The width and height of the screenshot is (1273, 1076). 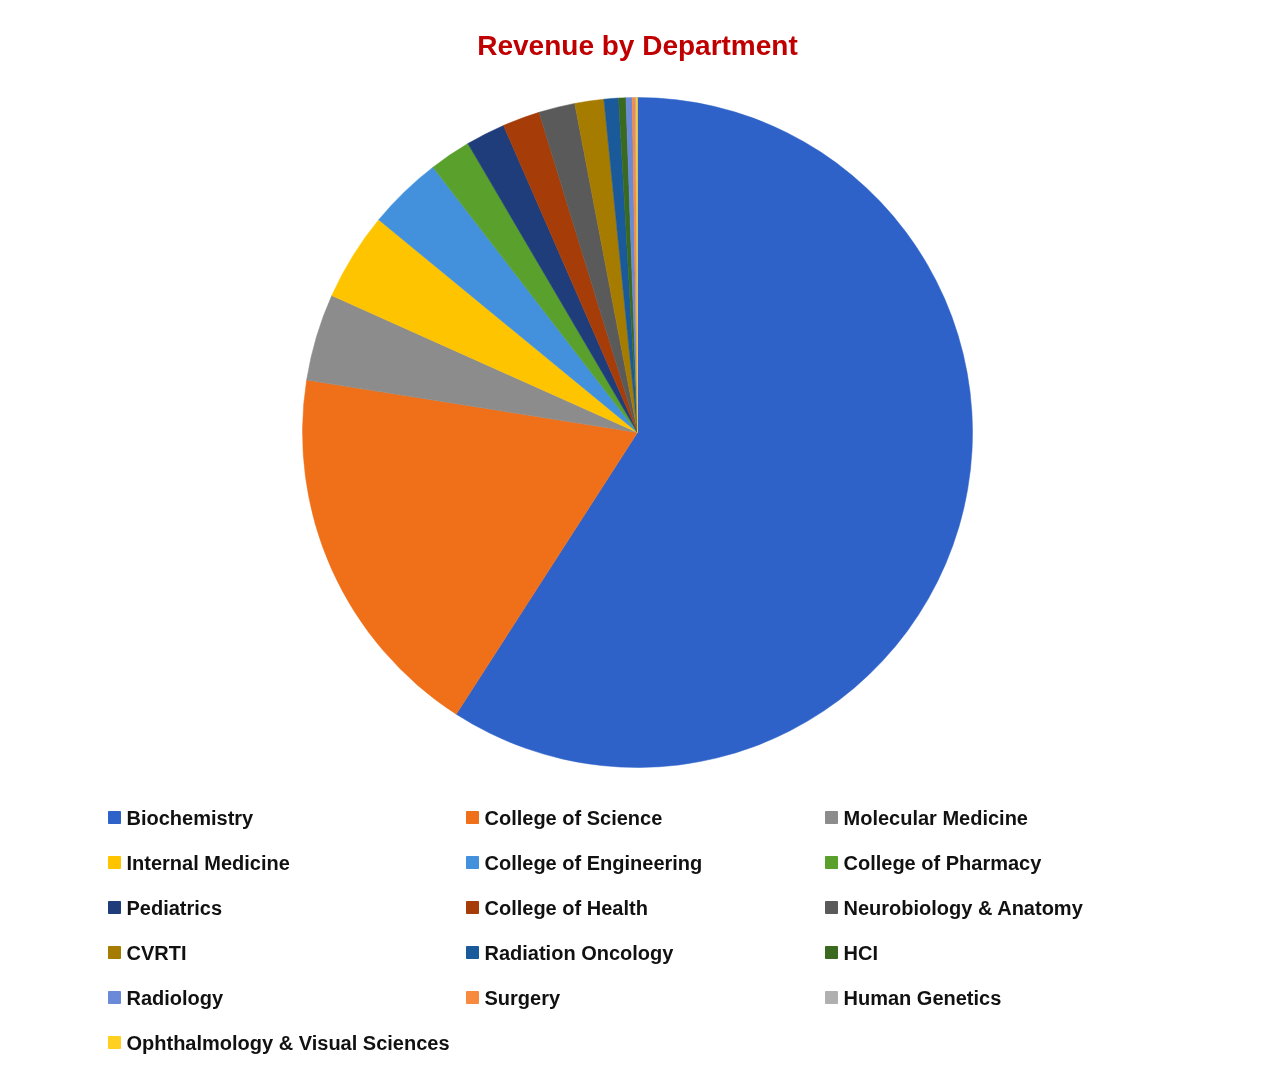 I want to click on legend-label: Radiation Oncology, so click(x=579, y=952).